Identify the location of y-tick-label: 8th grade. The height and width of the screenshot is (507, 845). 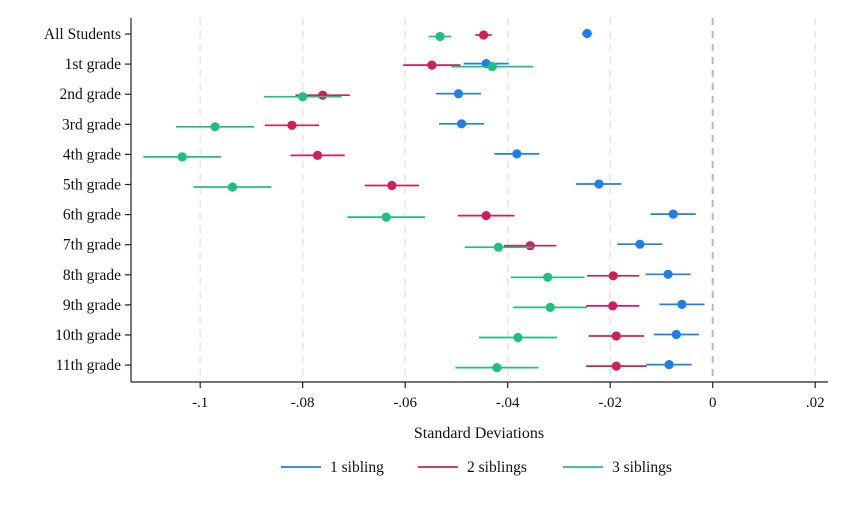
(92, 275).